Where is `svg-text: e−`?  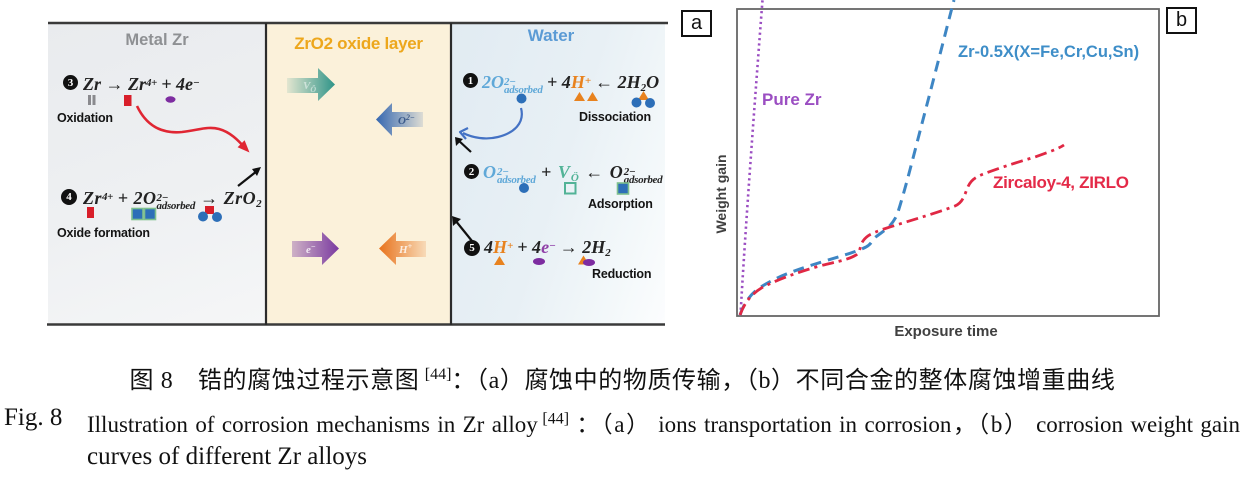
svg-text: e− is located at coordinates (311, 249).